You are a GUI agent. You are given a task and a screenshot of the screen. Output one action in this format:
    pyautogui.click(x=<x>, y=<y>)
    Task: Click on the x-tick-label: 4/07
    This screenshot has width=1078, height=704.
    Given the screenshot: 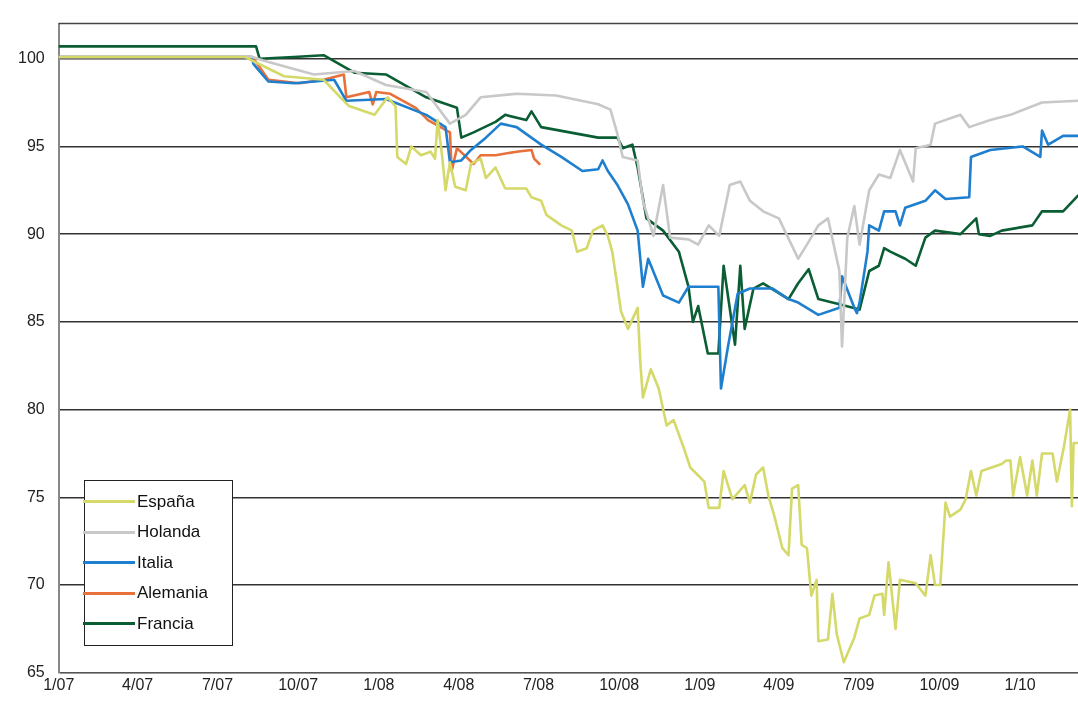 What is the action you would take?
    pyautogui.click(x=138, y=684)
    